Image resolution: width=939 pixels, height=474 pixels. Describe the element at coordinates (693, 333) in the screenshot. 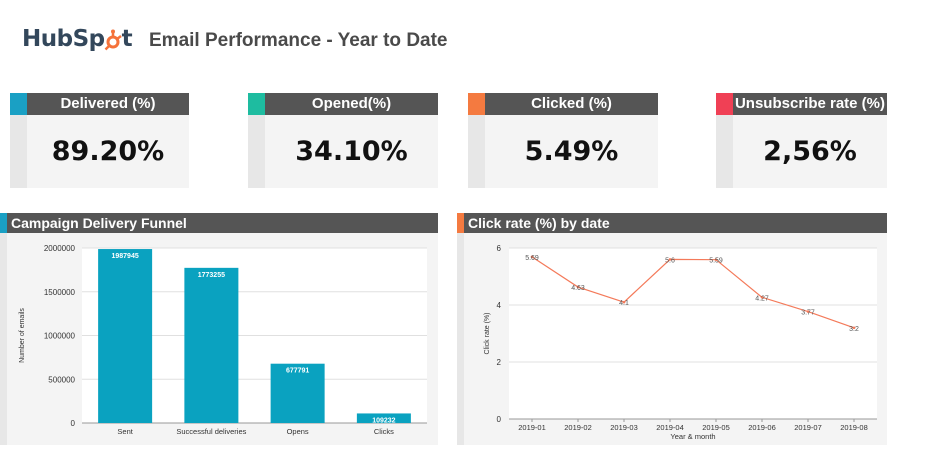

I see `plot-area` at that location.